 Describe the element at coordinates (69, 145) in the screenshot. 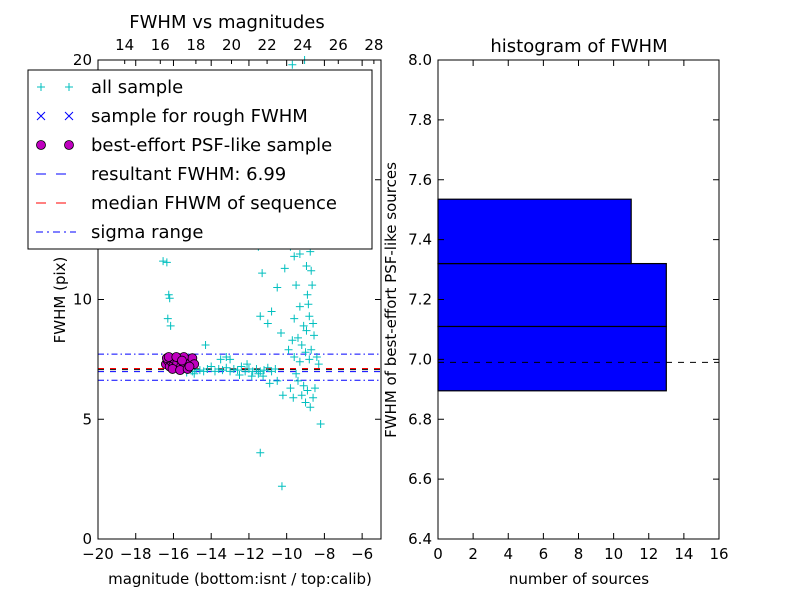

I see `legend-circle-marker` at that location.